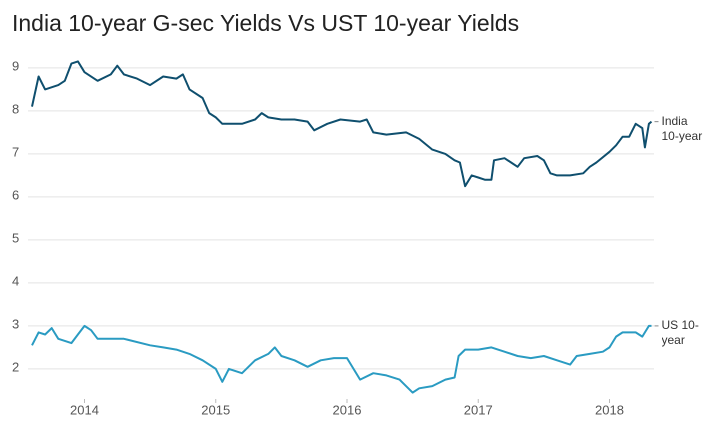  Describe the element at coordinates (15, 280) in the screenshot. I see `y-tick-label: 4` at that location.